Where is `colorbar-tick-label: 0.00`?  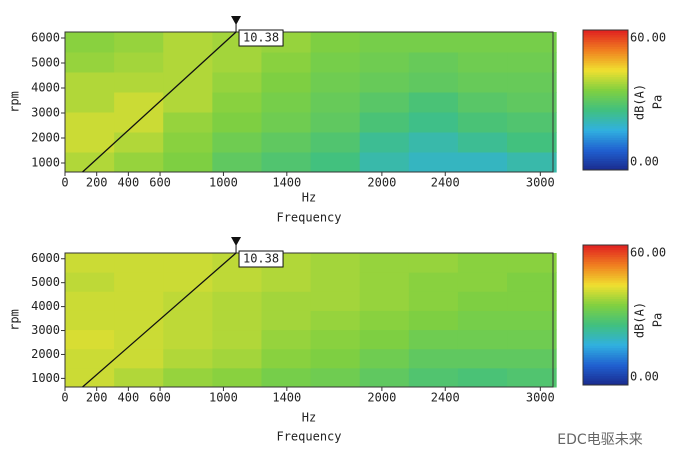 colorbar-tick-label: 0.00 is located at coordinates (644, 162).